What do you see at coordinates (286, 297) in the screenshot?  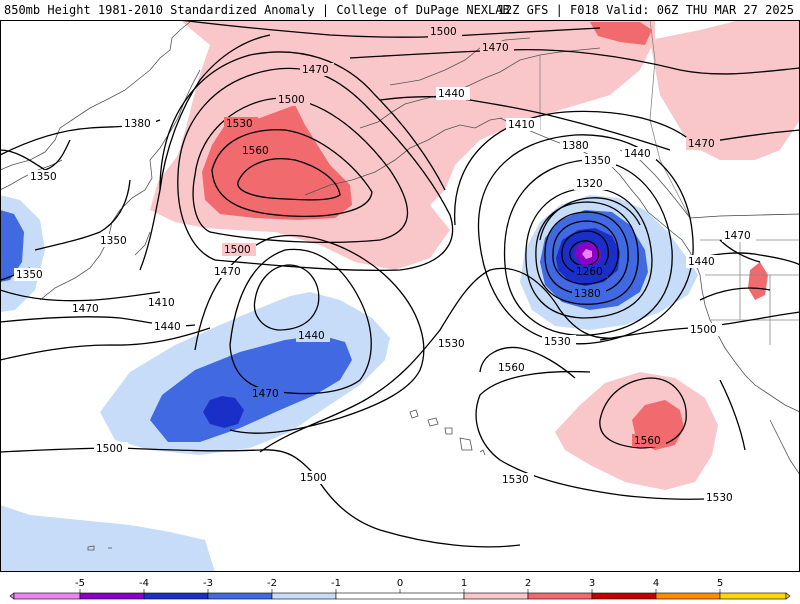 I see `contour-1440-low` at bounding box center [286, 297].